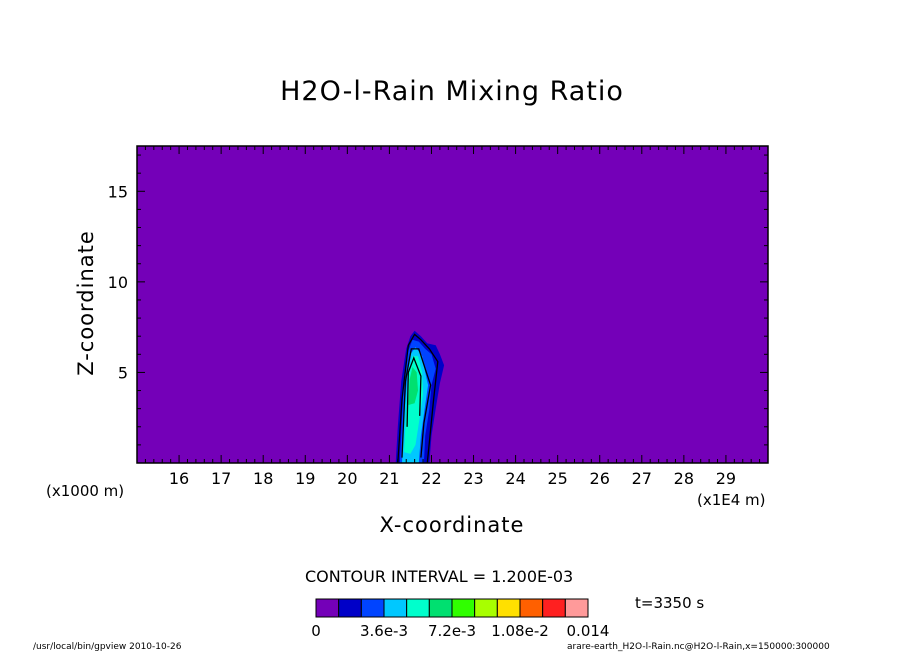  I want to click on x-tick-label: 29, so click(726, 478).